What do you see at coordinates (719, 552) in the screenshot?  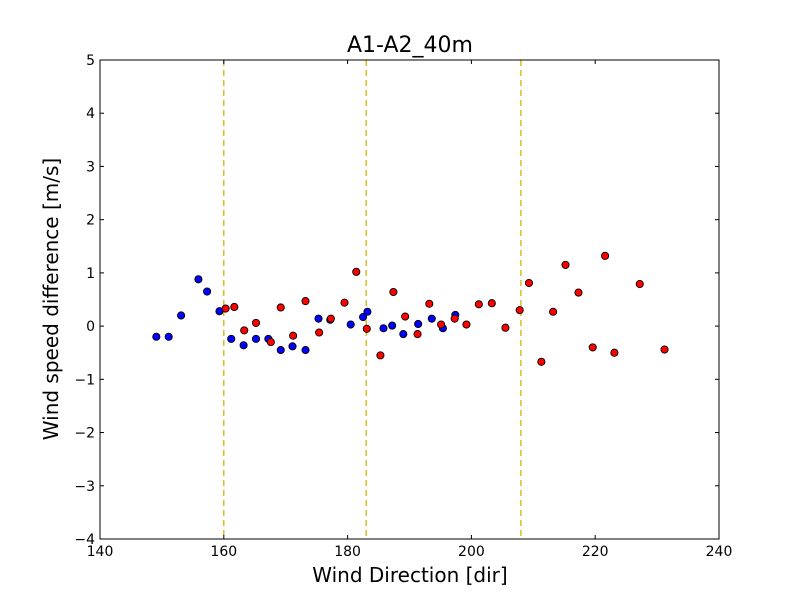 I see `x-tick-label: 240` at bounding box center [719, 552].